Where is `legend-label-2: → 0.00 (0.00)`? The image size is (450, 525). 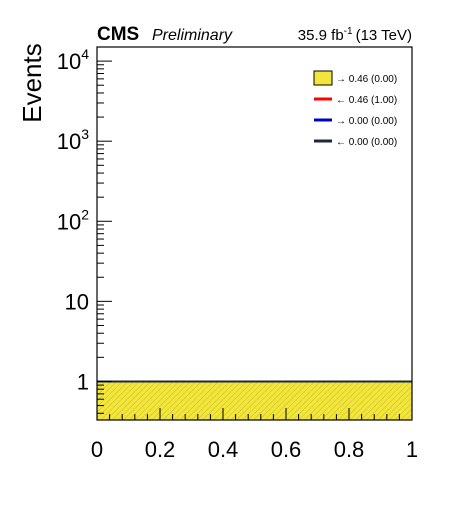
legend-label-2: → 0.00 (0.00) is located at coordinates (366, 121).